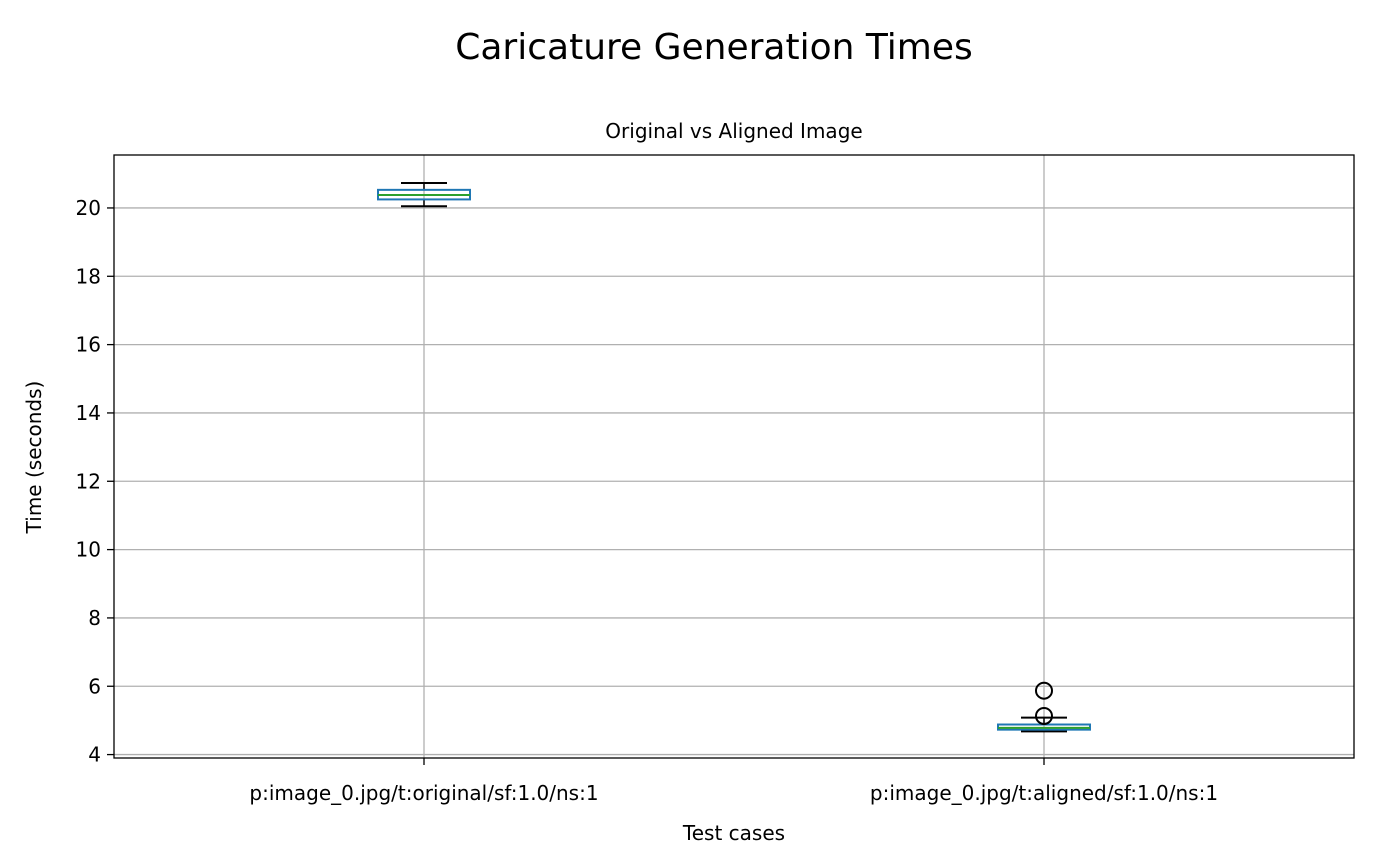 The height and width of the screenshot is (867, 1373). I want to click on y-axis-label: Time (seconds), so click(34, 458).